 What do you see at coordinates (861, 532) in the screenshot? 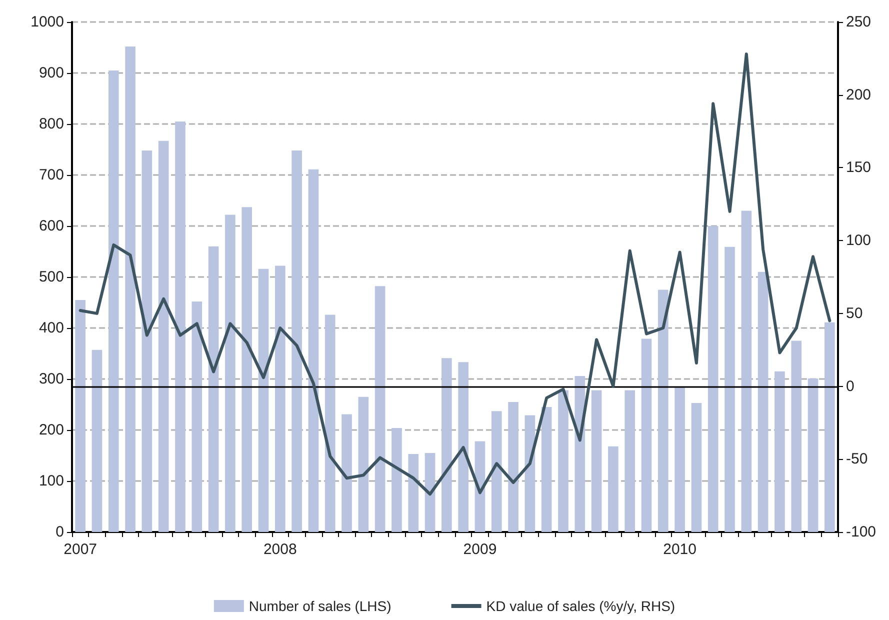
I see `y2-tick-label: -100` at bounding box center [861, 532].